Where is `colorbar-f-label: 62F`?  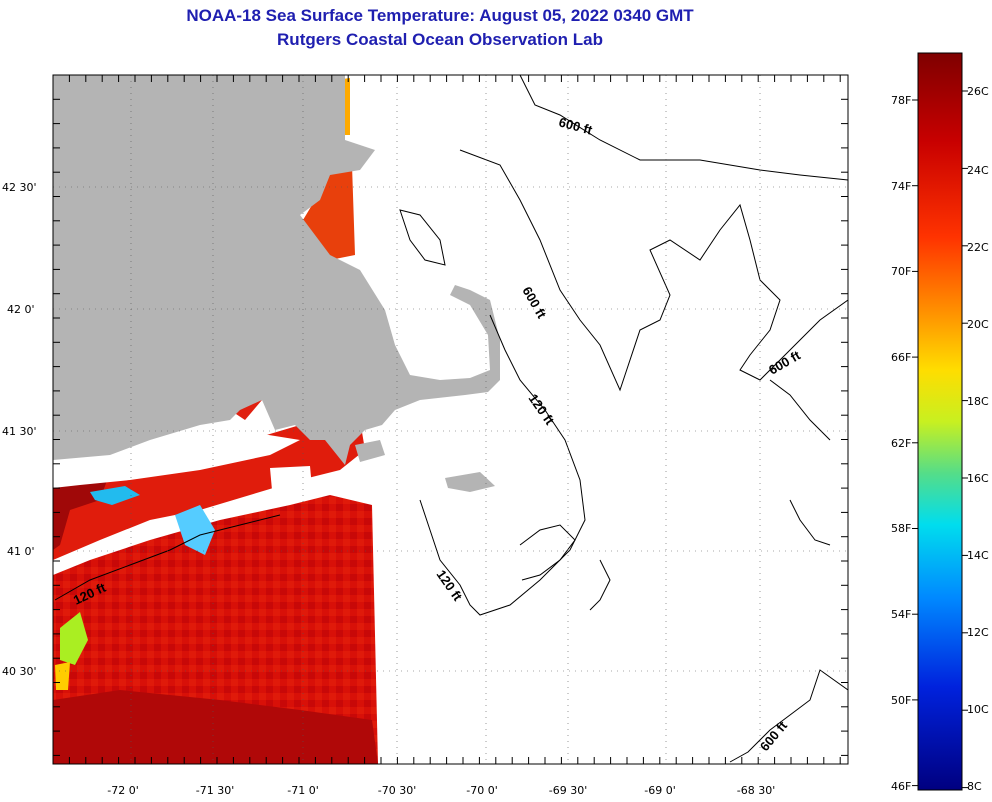 colorbar-f-label: 62F is located at coordinates (901, 443).